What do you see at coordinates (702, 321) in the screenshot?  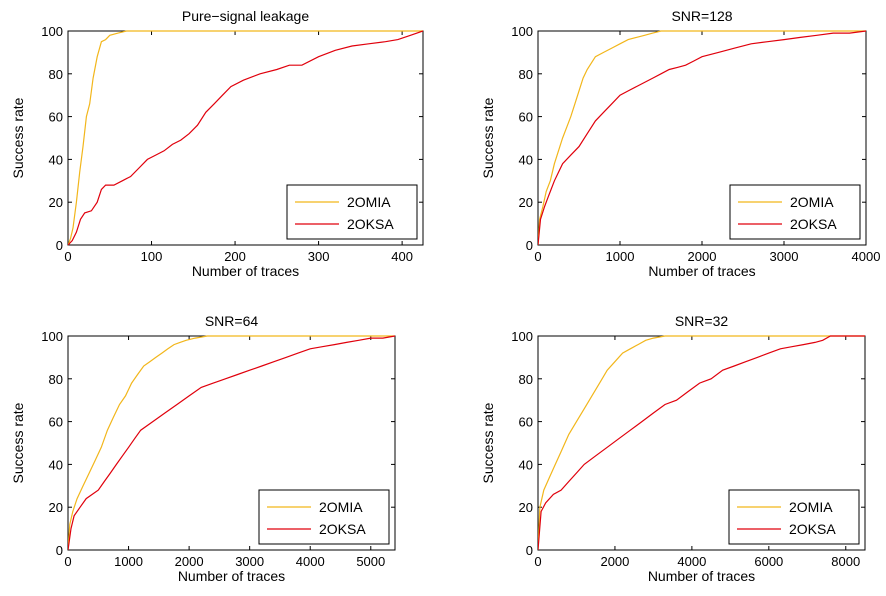 I see `chart-title: SNR=32` at bounding box center [702, 321].